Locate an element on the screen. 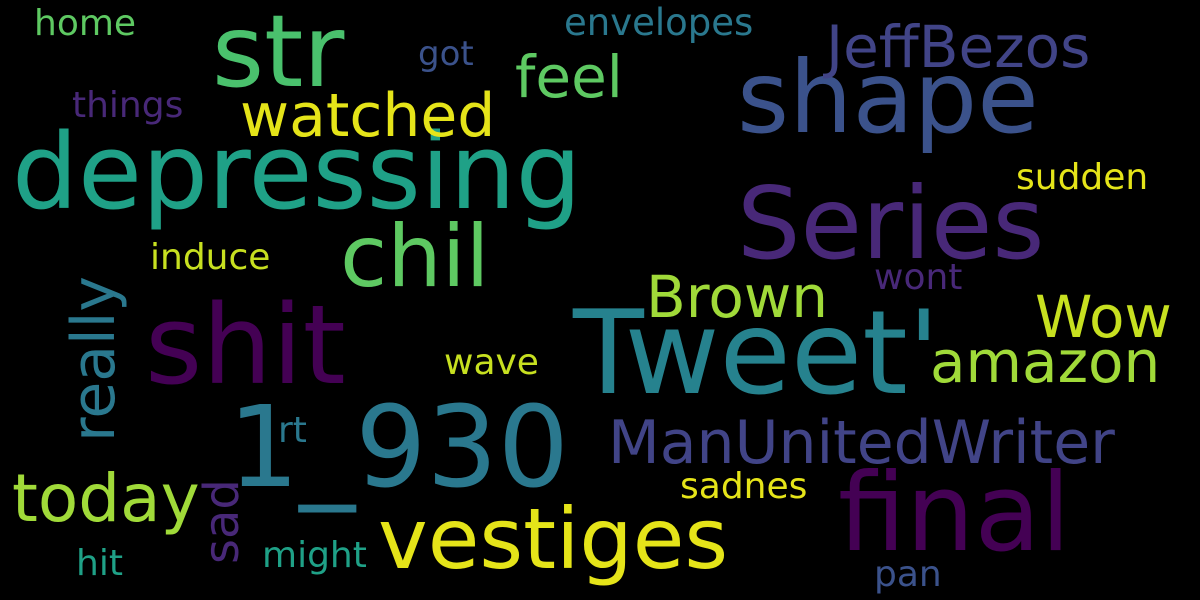  word-shit: shit is located at coordinates (245, 345).